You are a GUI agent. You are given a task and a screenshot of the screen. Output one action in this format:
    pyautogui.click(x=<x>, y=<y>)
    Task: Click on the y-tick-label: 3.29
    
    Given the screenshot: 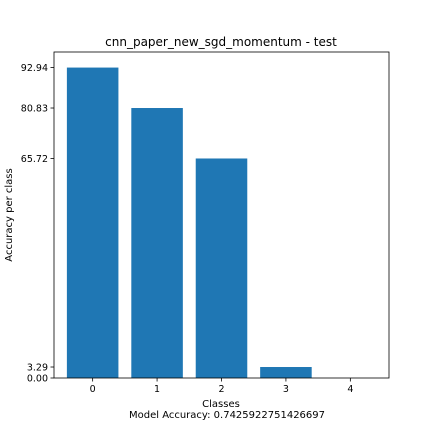 What is the action you would take?
    pyautogui.click(x=37, y=368)
    